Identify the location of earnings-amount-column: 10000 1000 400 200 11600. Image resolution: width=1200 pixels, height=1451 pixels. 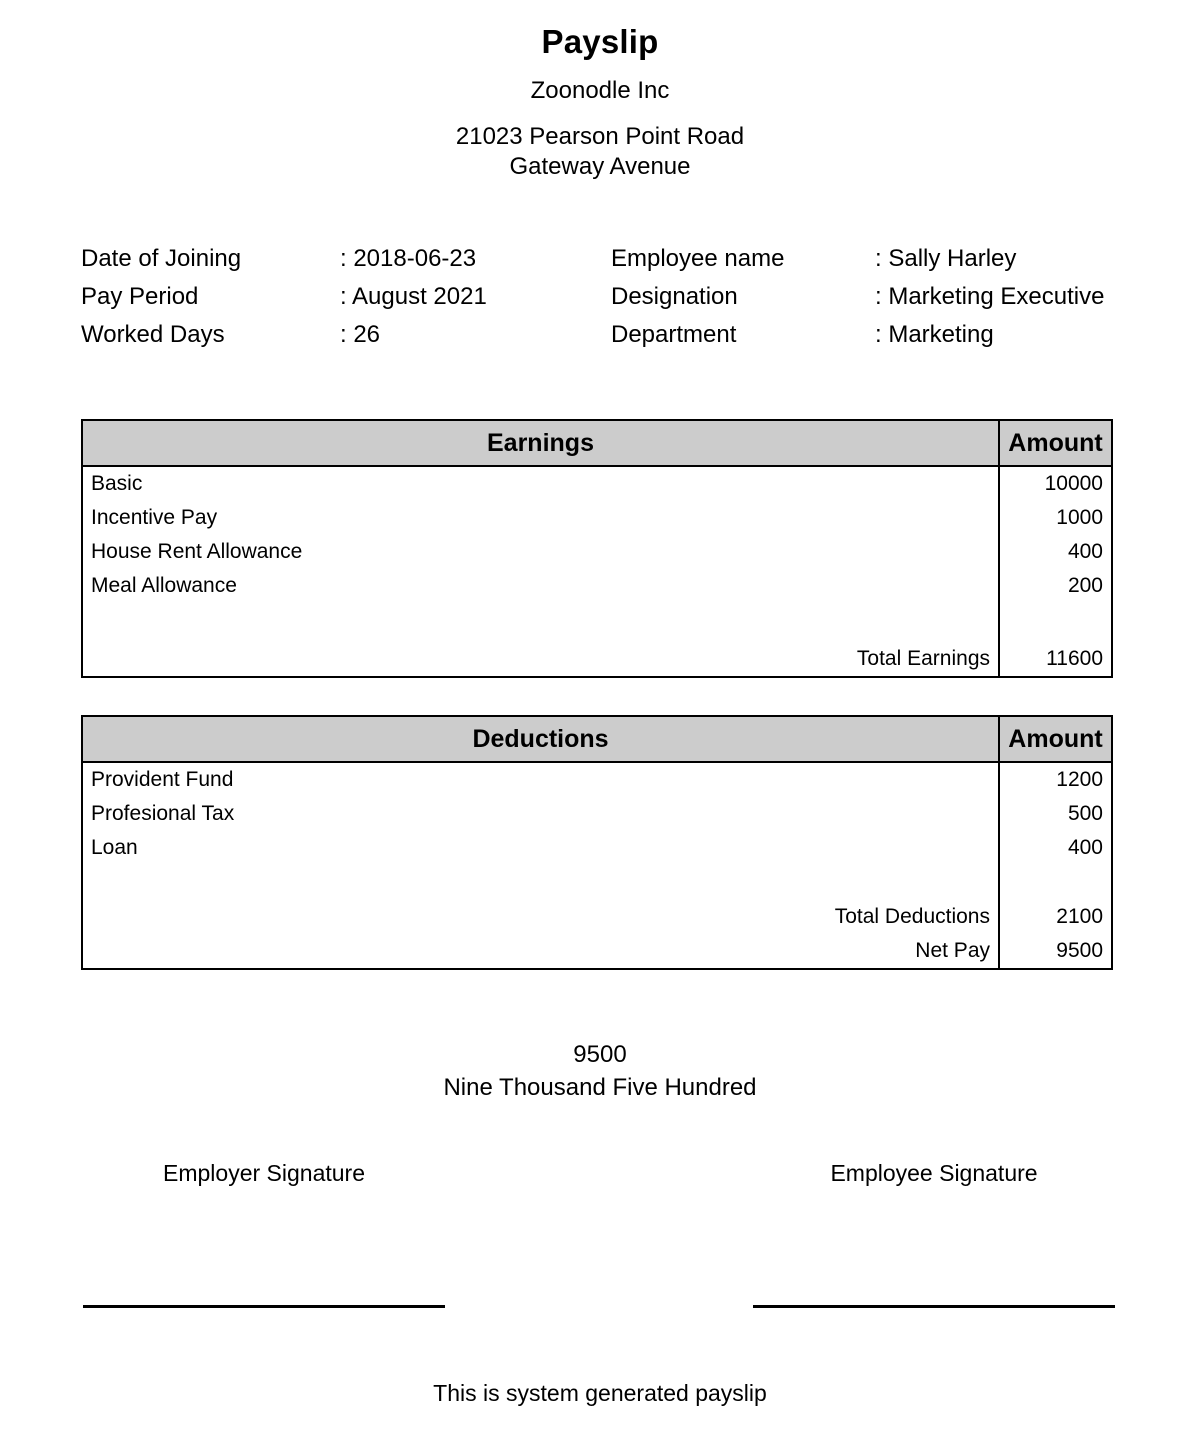
(1055, 571).